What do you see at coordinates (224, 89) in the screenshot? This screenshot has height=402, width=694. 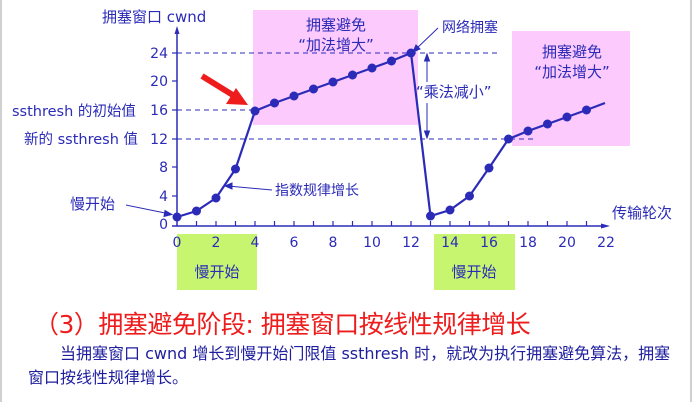 I see `red-arrow-icon` at bounding box center [224, 89].